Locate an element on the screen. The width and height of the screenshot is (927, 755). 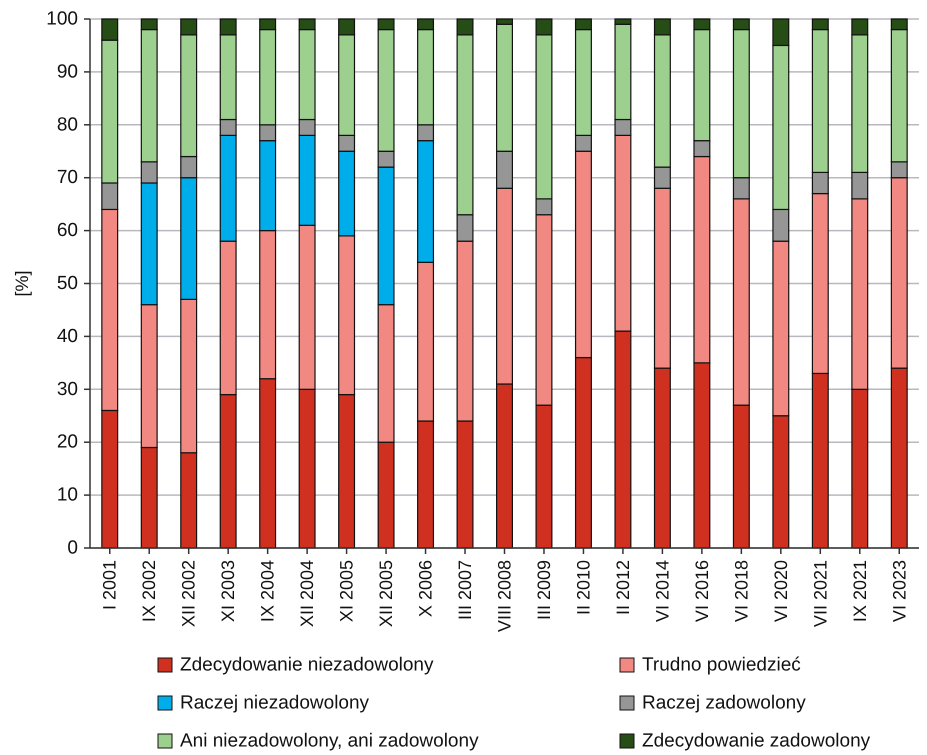
legend-label: Trudno powiedzieć is located at coordinates (721, 665).